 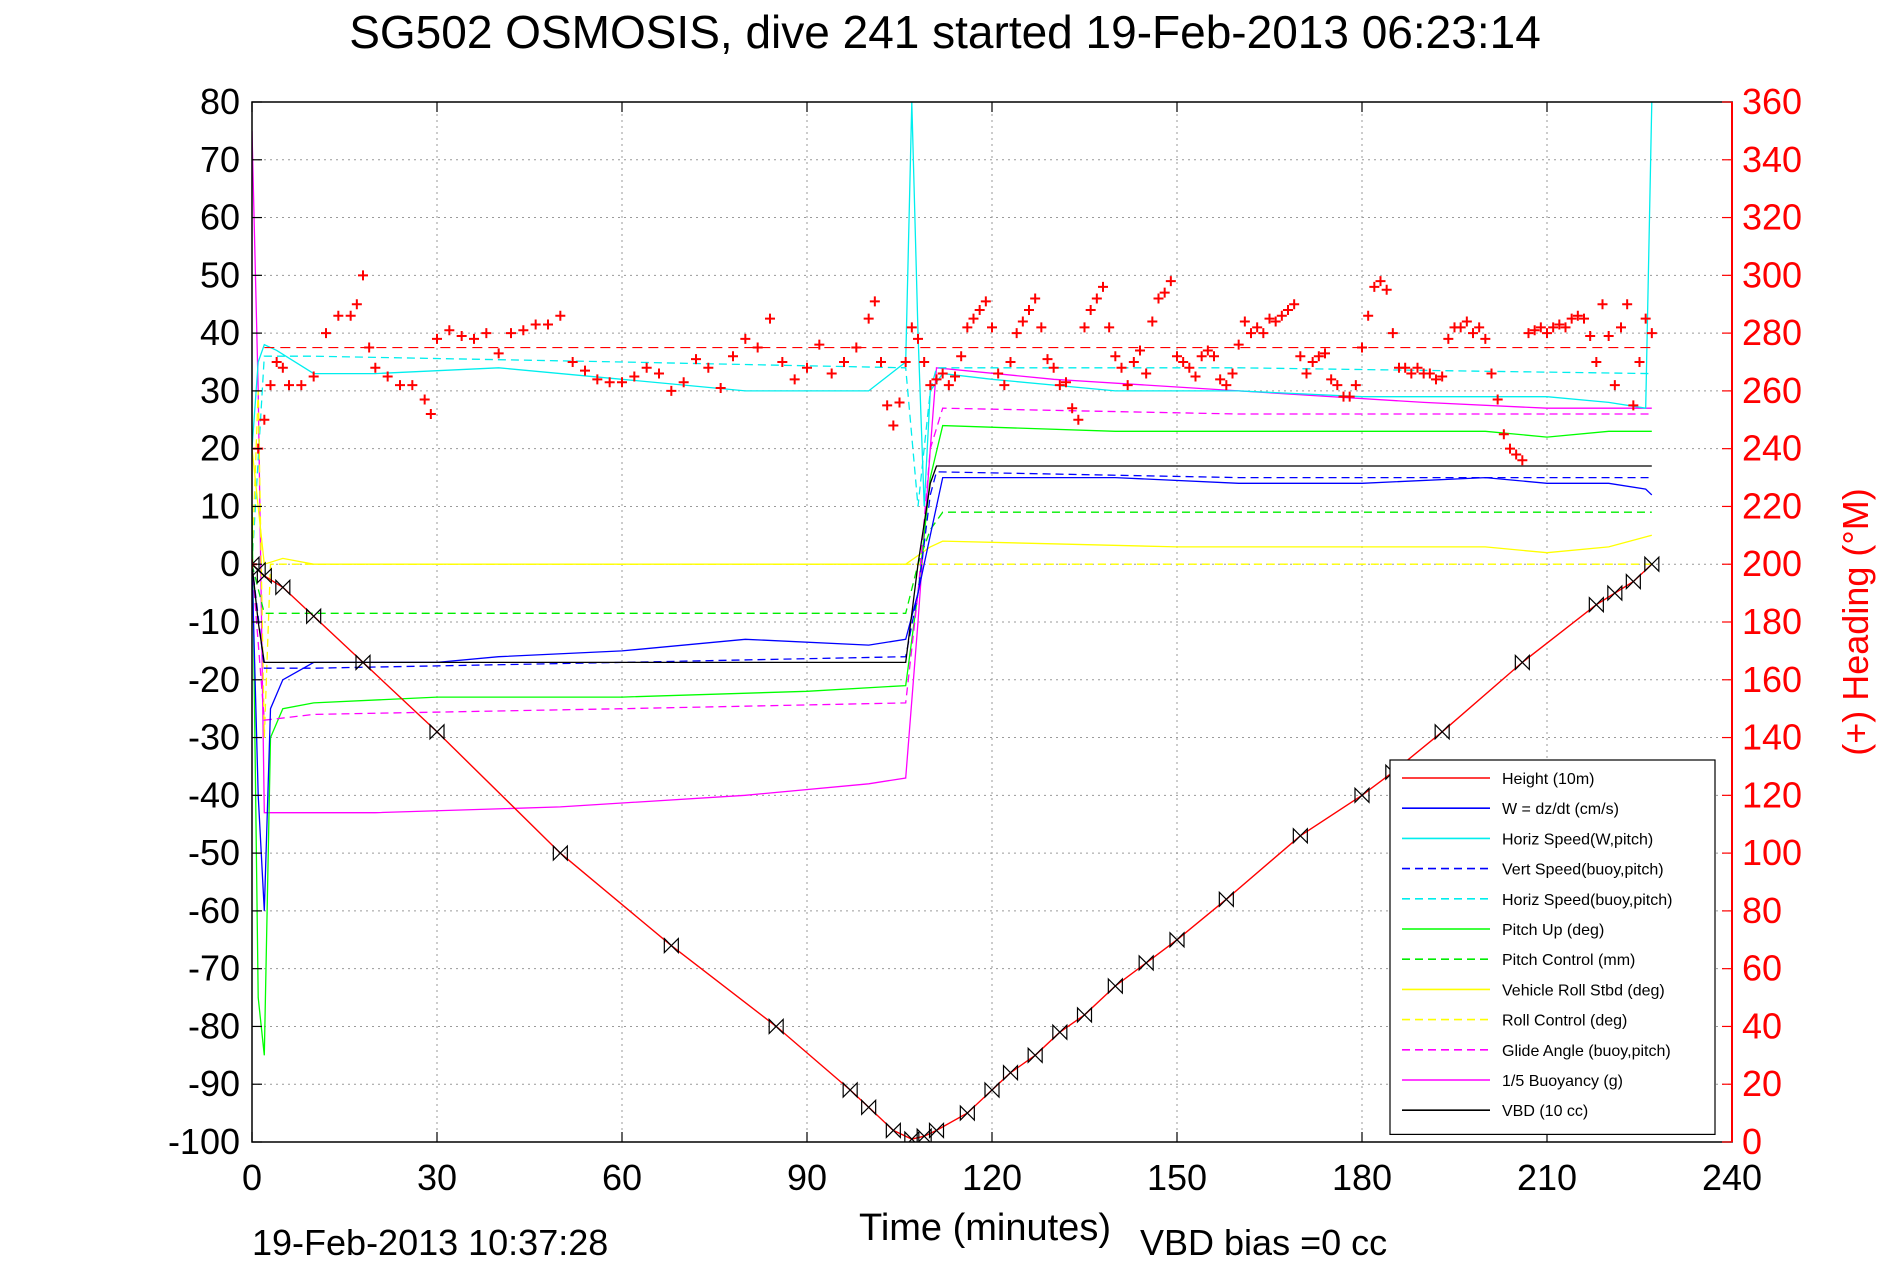 What do you see at coordinates (1577, 839) in the screenshot?
I see `legend-label: Horiz Speed(W,pitch)` at bounding box center [1577, 839].